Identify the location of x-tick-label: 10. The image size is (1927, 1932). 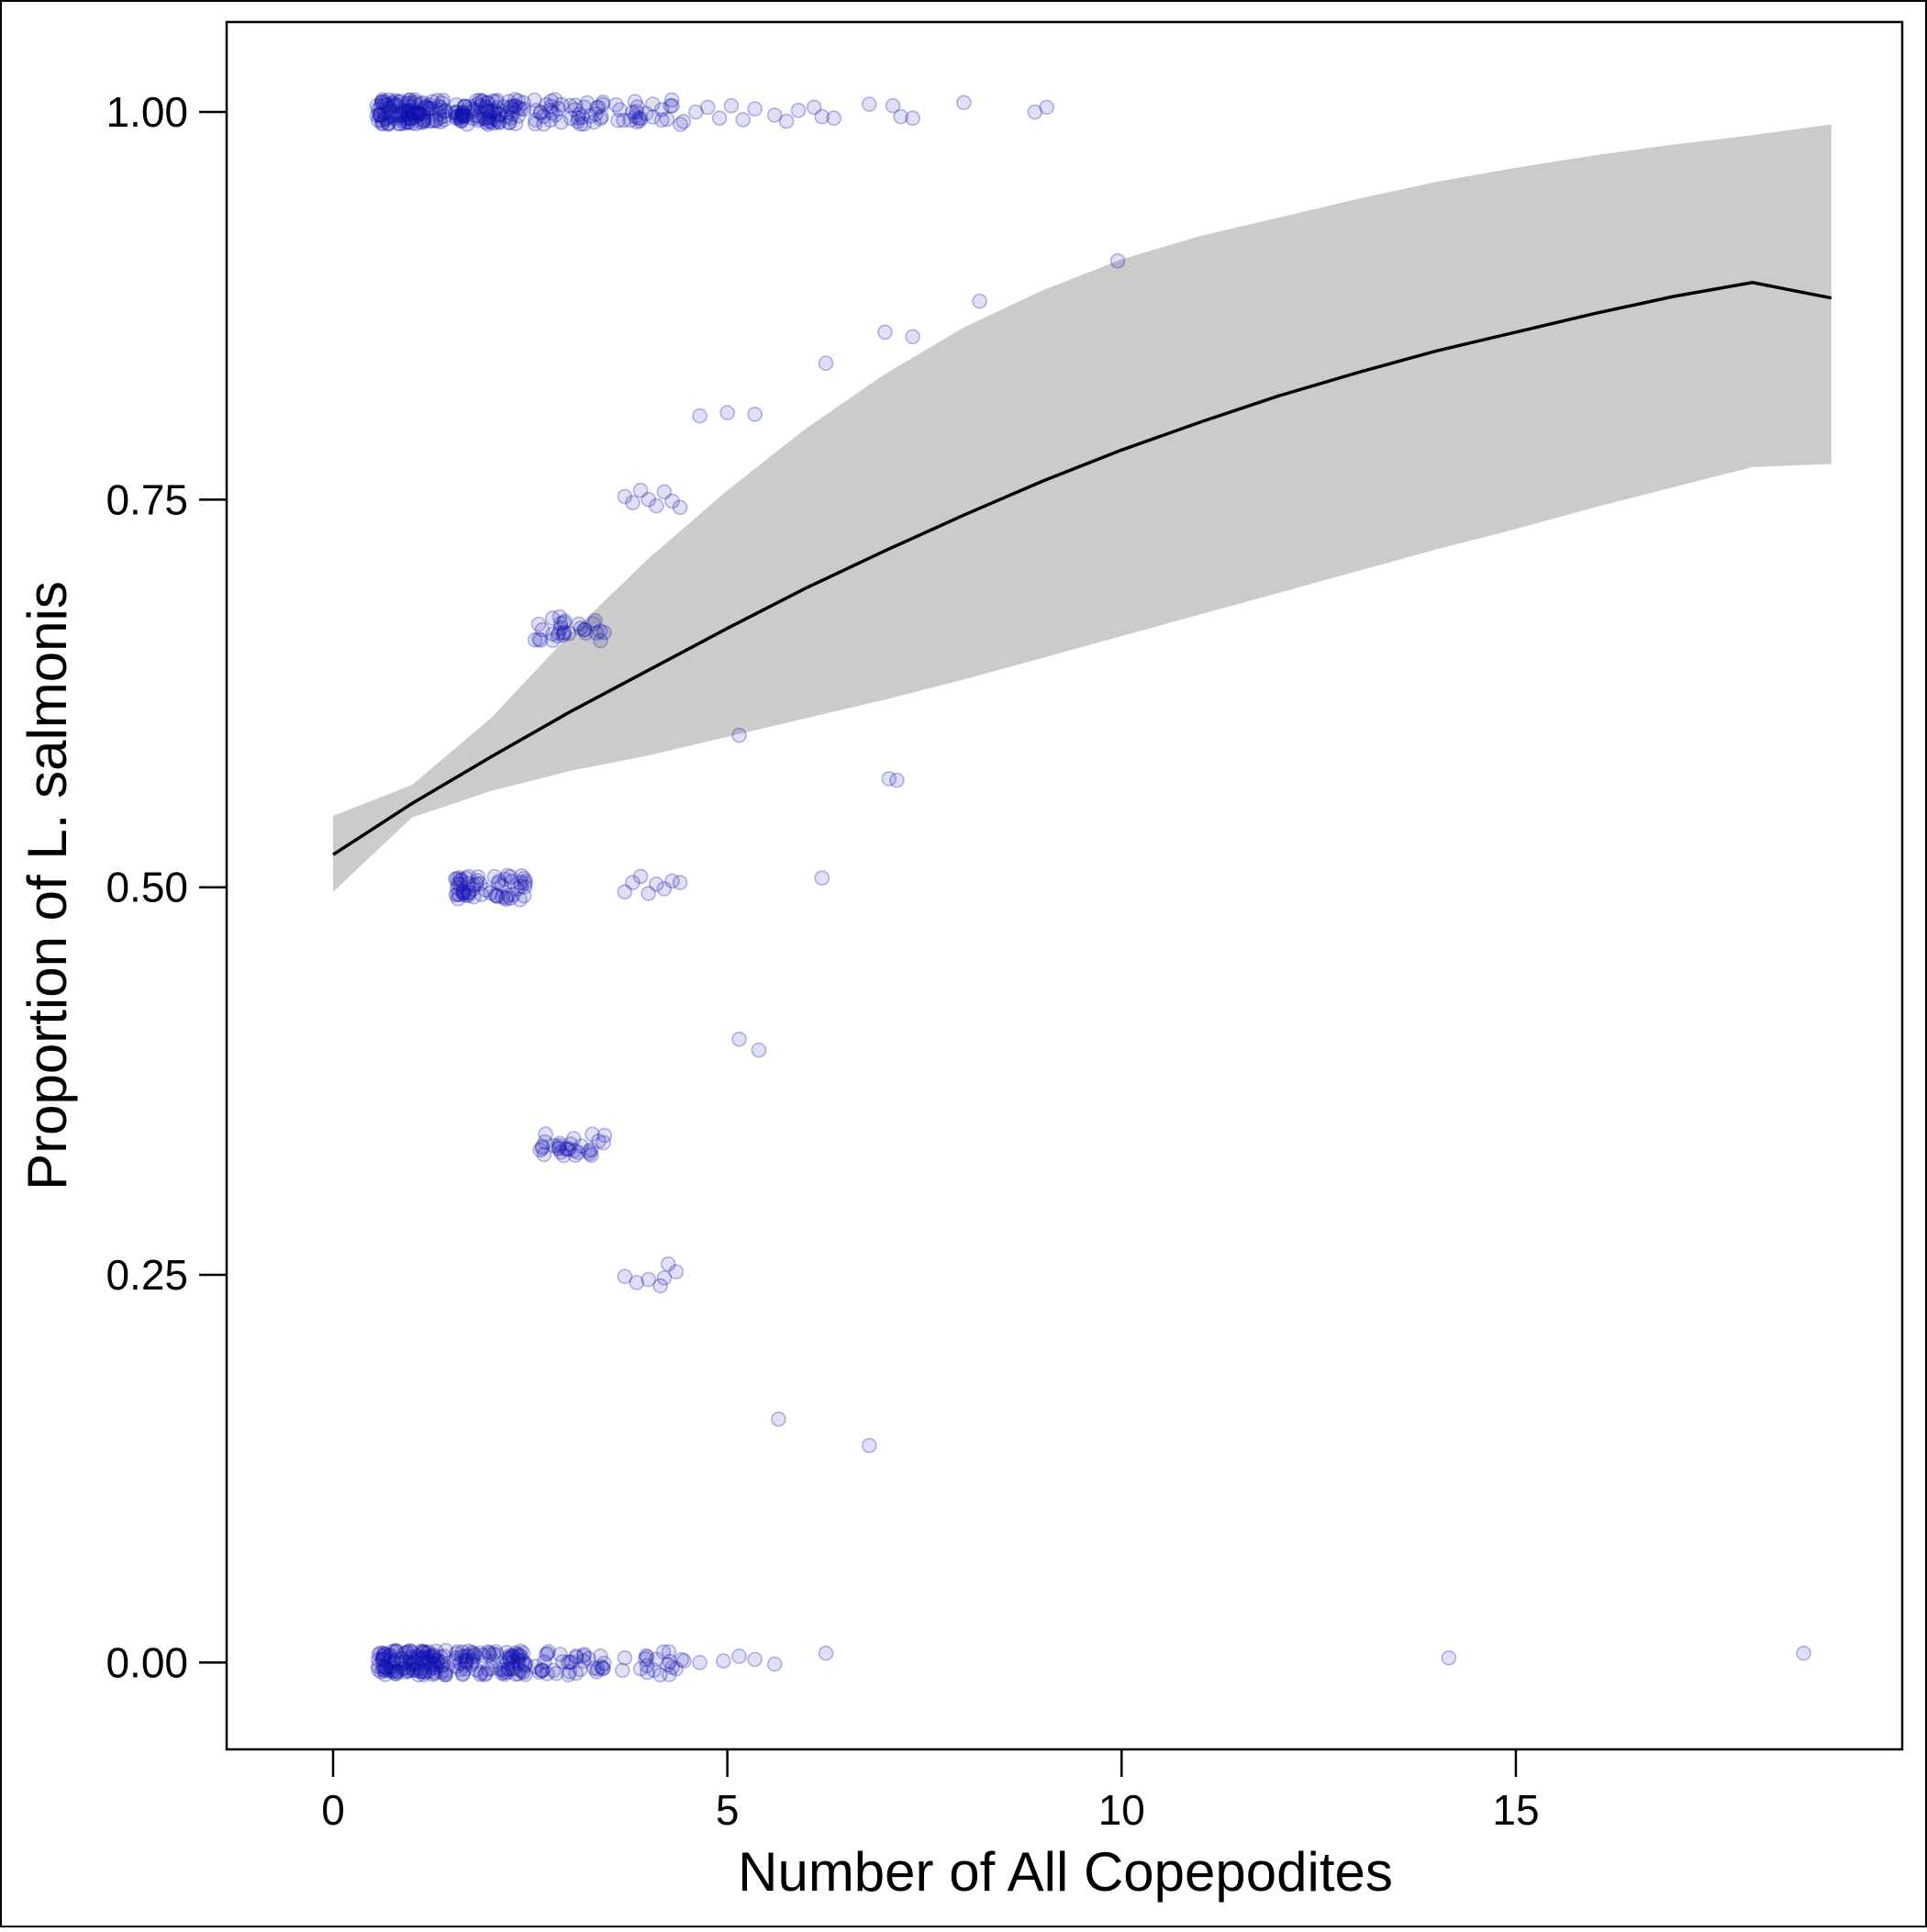
(1121, 1810).